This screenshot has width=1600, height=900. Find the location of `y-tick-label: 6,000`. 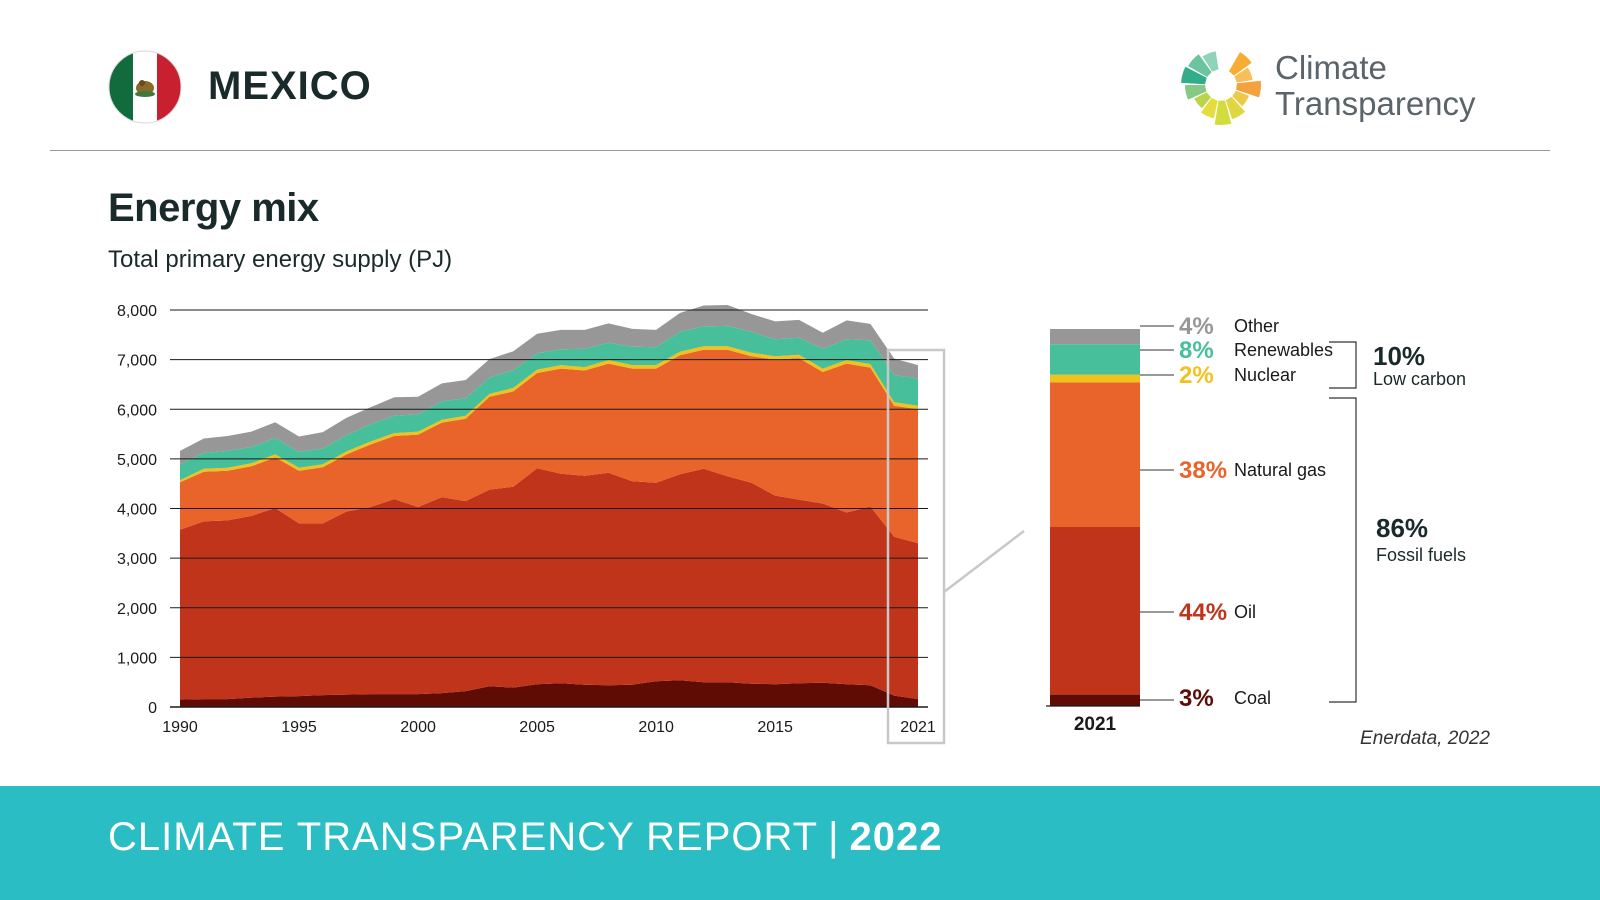

y-tick-label: 6,000 is located at coordinates (137, 410).